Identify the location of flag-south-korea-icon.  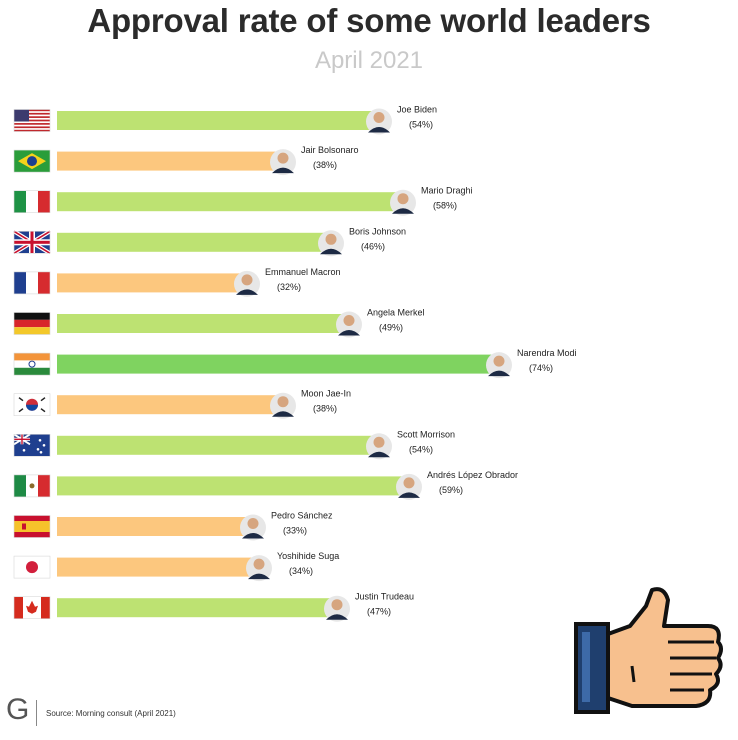
(32, 405).